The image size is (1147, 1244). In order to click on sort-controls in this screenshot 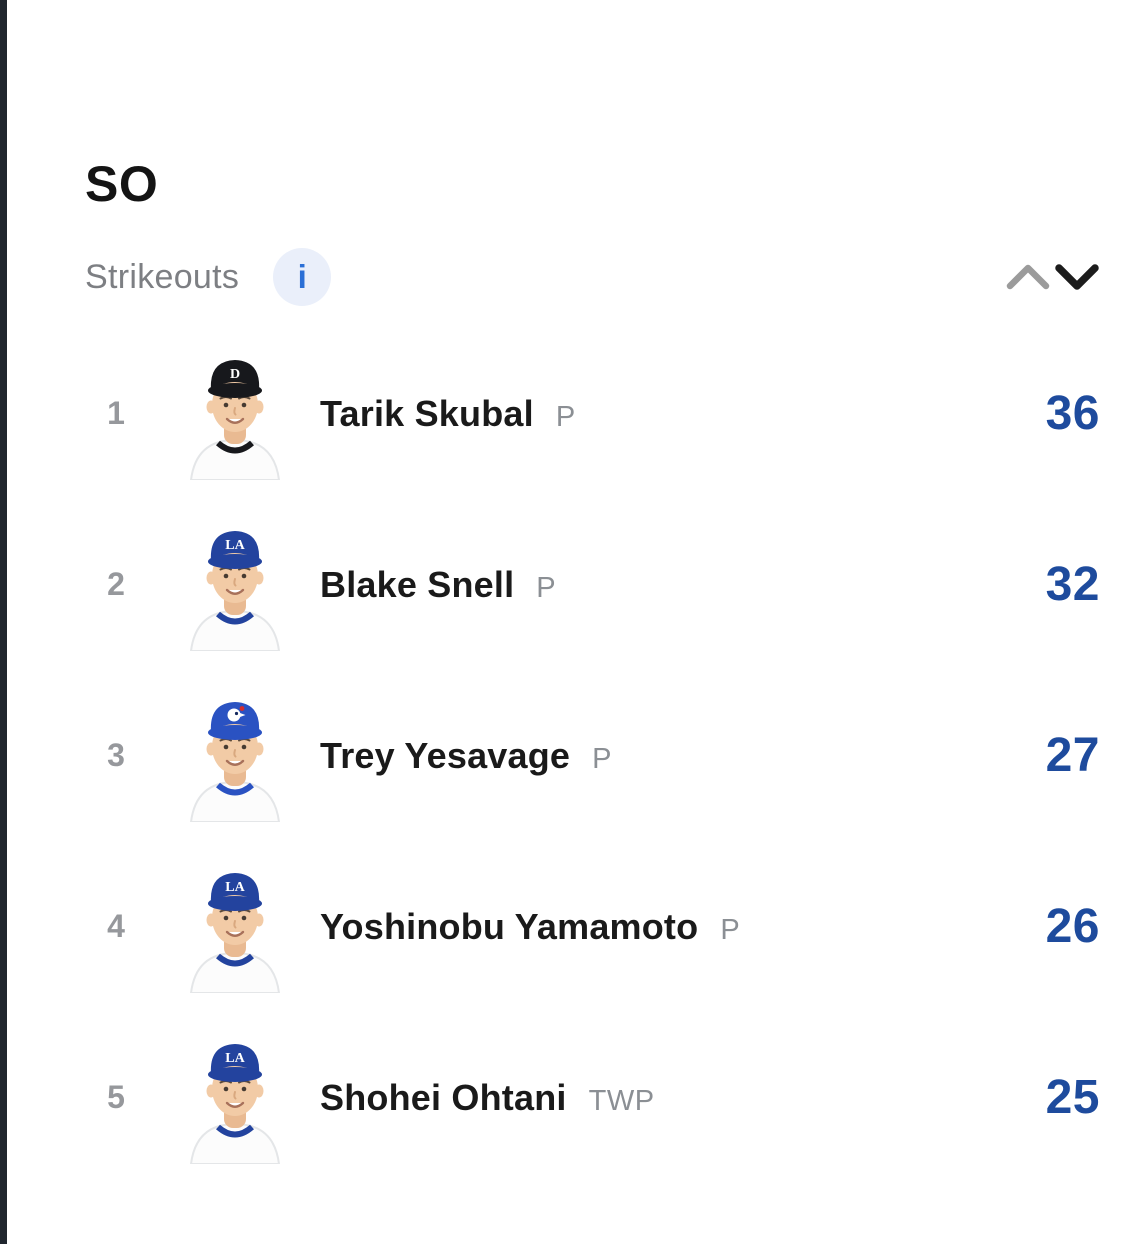, I will do `click(1052, 277)`.